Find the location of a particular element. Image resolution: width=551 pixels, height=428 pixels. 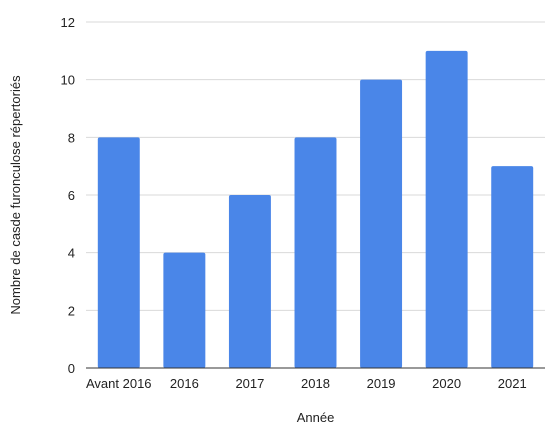

x-tick-label: 2017 is located at coordinates (249, 383).